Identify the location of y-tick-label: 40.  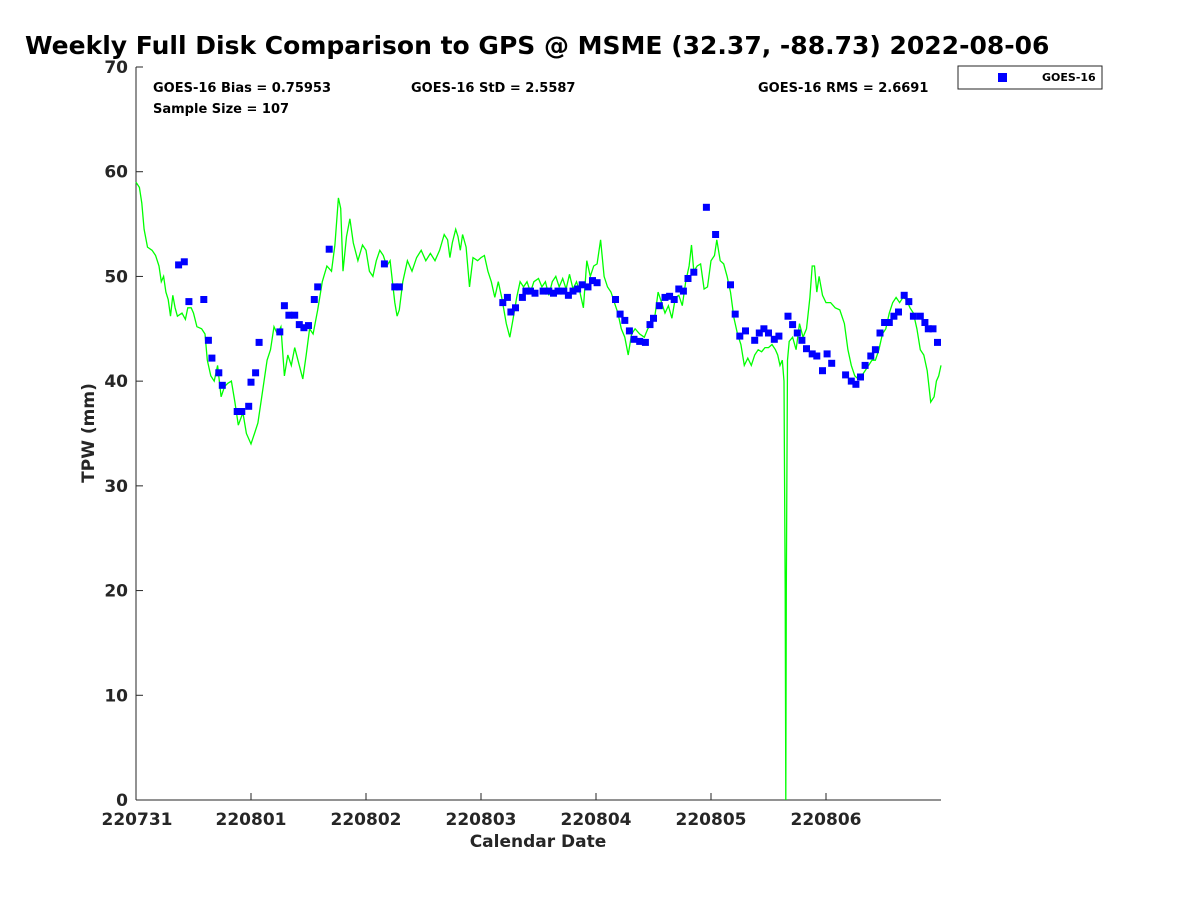
(116, 382).